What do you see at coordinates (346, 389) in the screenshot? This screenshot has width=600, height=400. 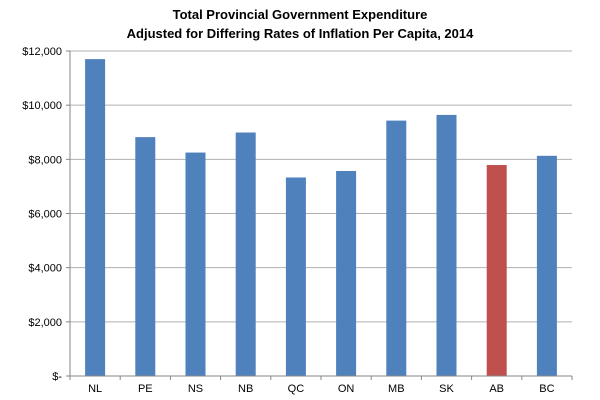 I see `x-tick-label-on: ON` at bounding box center [346, 389].